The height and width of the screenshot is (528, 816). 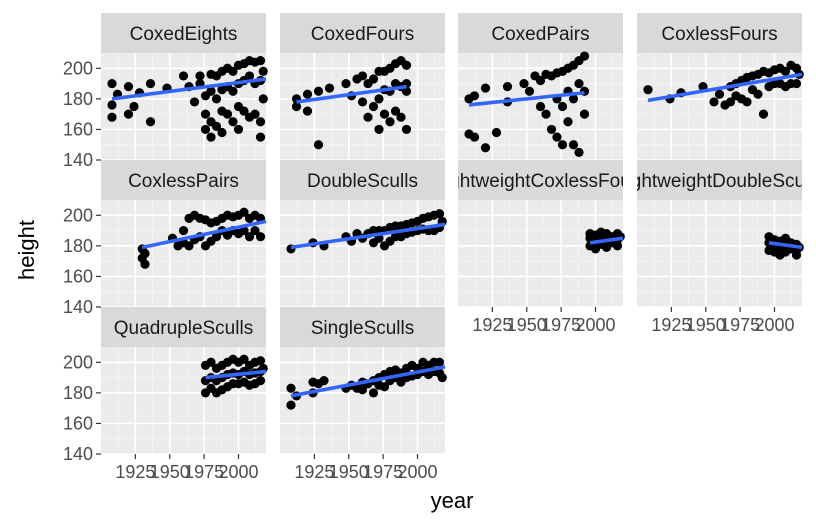 I want to click on y-axis-title: height, so click(x=26, y=250).